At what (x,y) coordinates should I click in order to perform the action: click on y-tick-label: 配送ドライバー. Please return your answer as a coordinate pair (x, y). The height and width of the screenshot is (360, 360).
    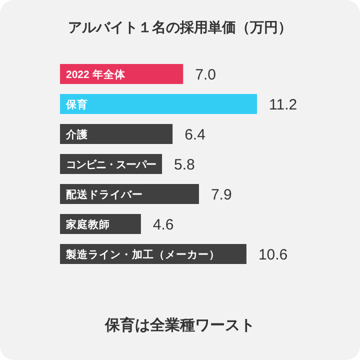
    Looking at the image, I should click on (104, 194).